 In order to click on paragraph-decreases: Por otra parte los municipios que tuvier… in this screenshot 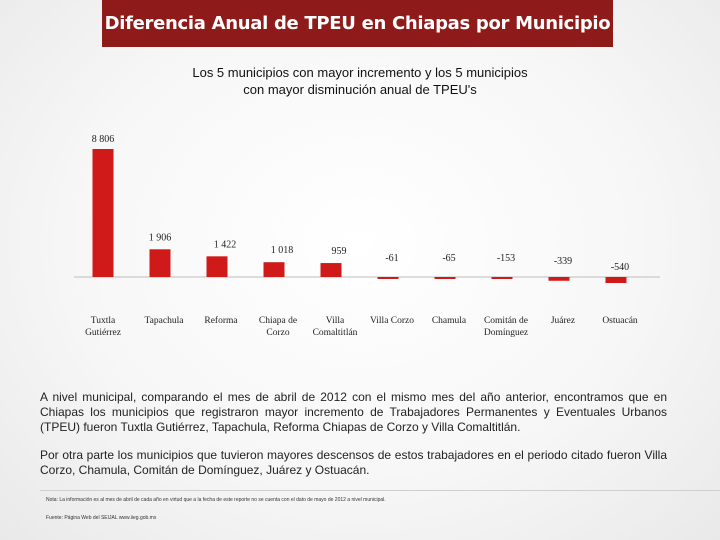, I will do `click(353, 462)`.